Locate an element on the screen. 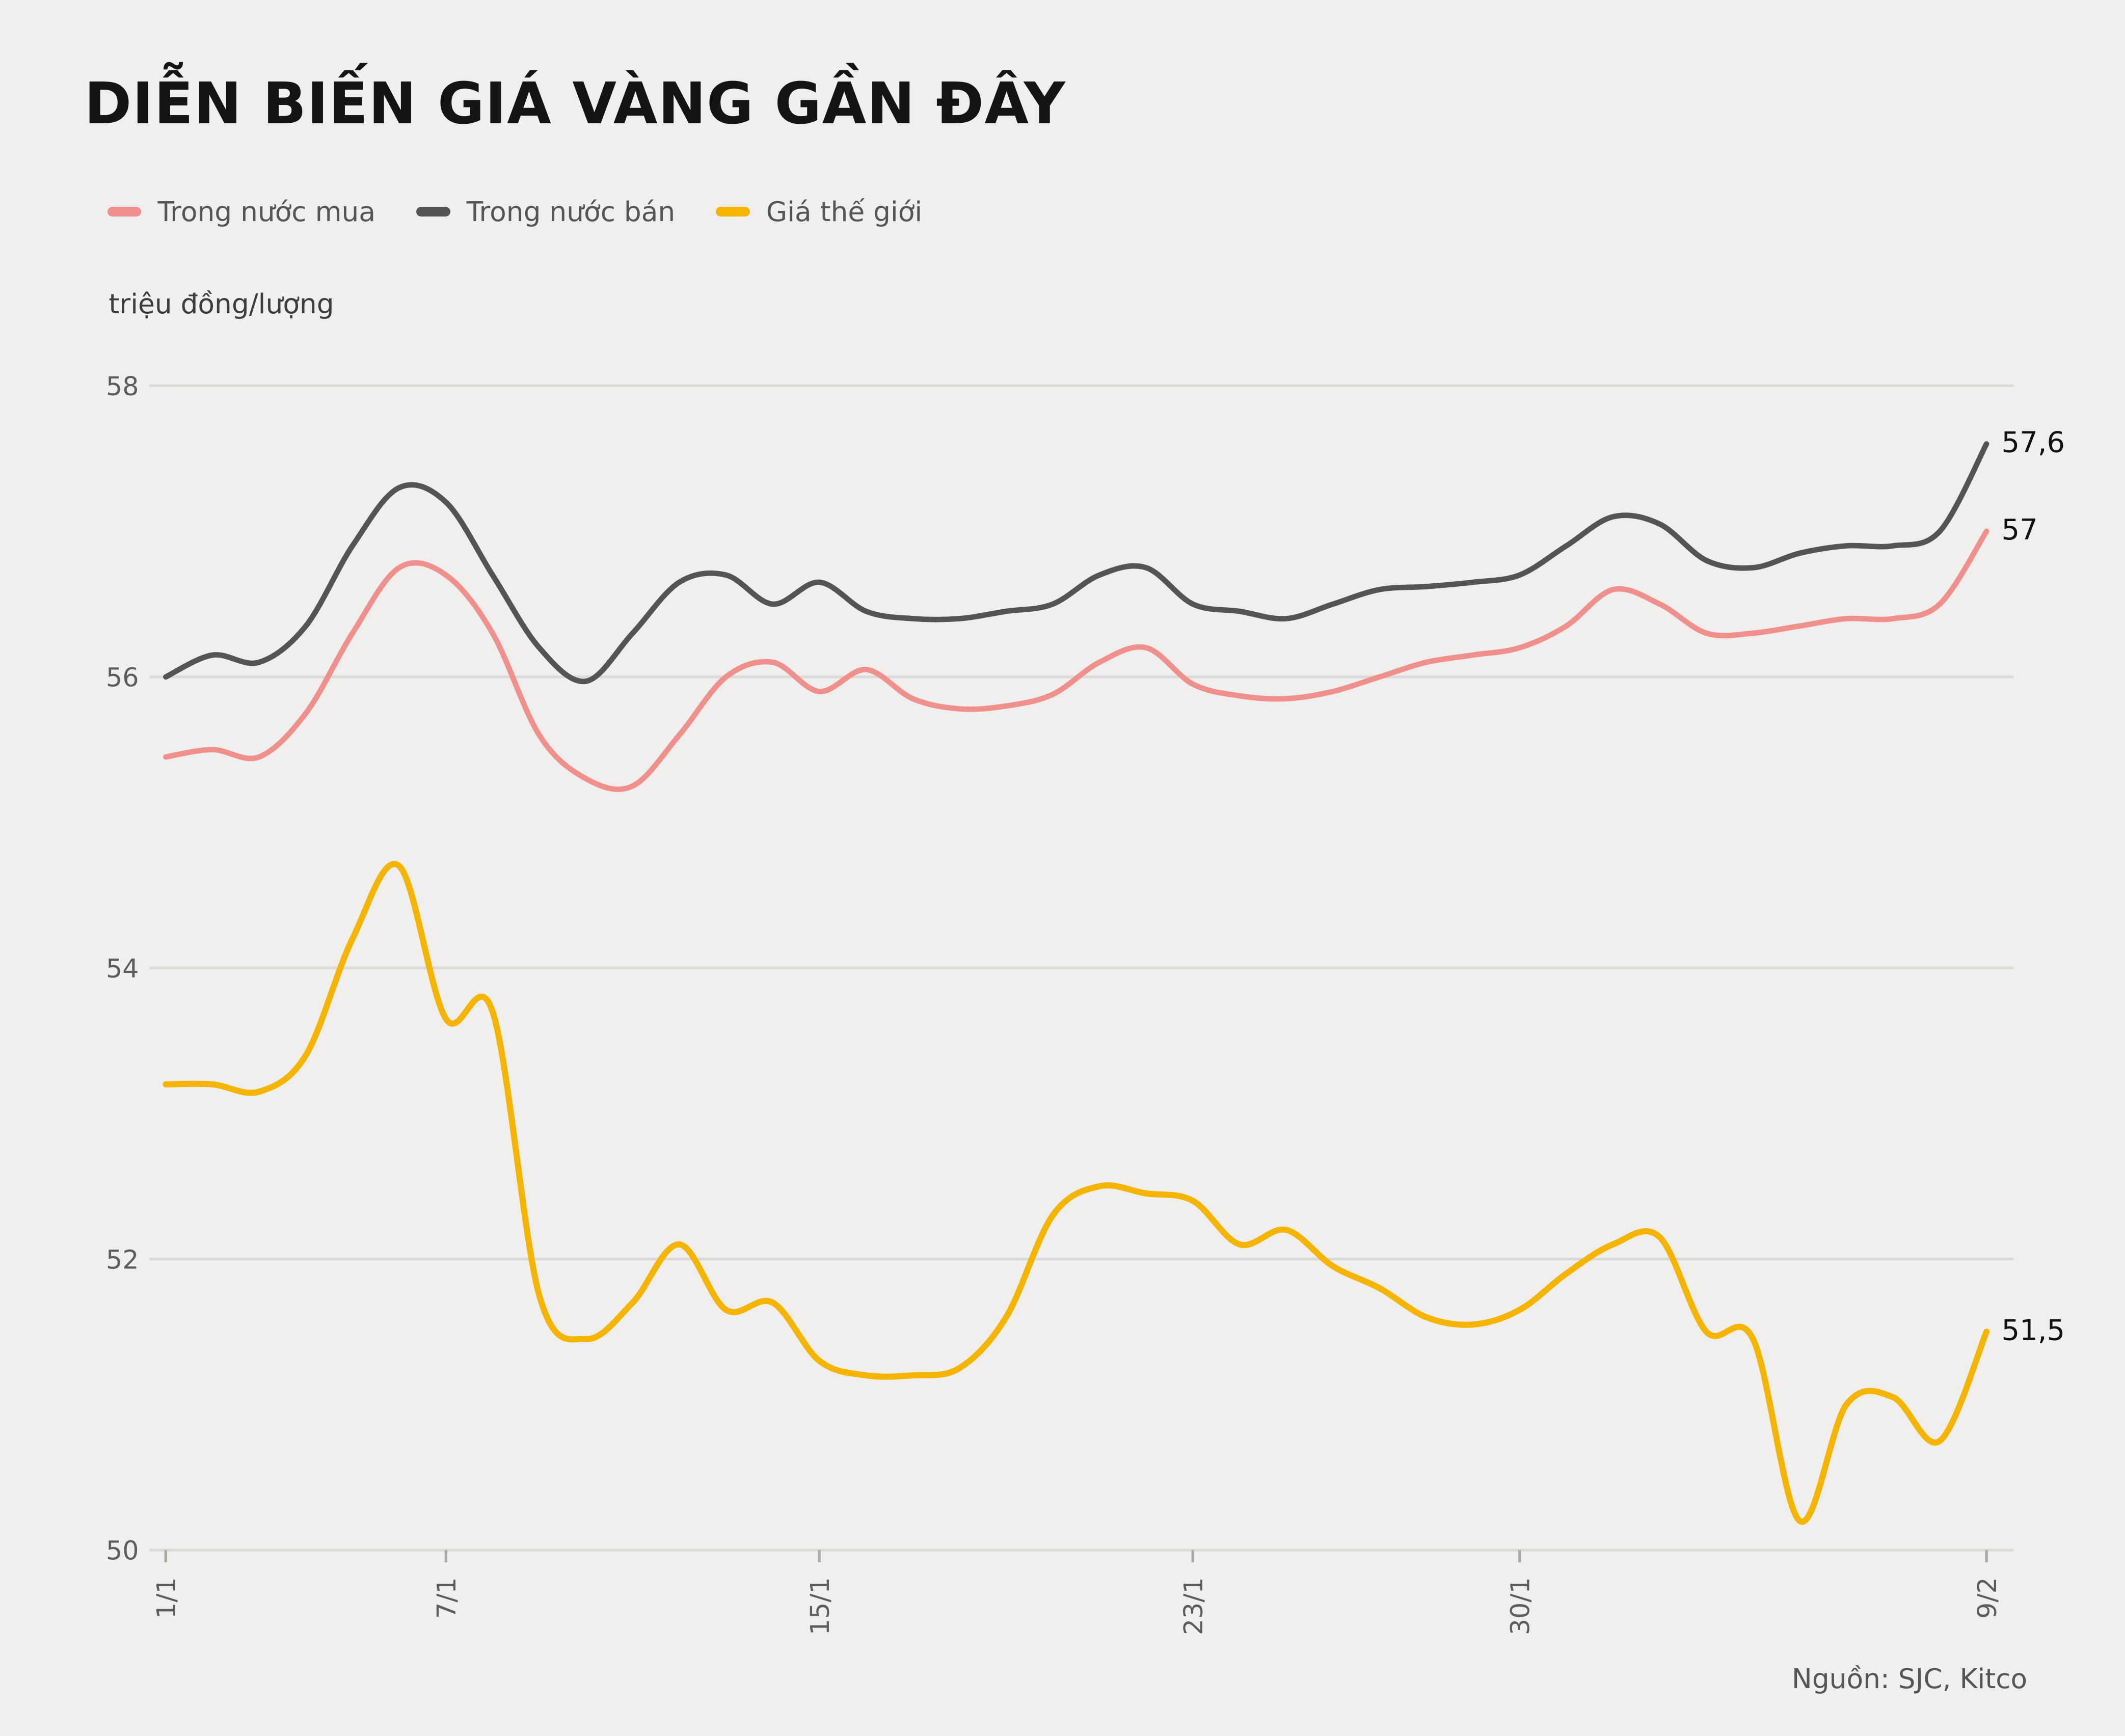 Image resolution: width=2125 pixels, height=1736 pixels. legend-label: Trong nước bán is located at coordinates (571, 212).